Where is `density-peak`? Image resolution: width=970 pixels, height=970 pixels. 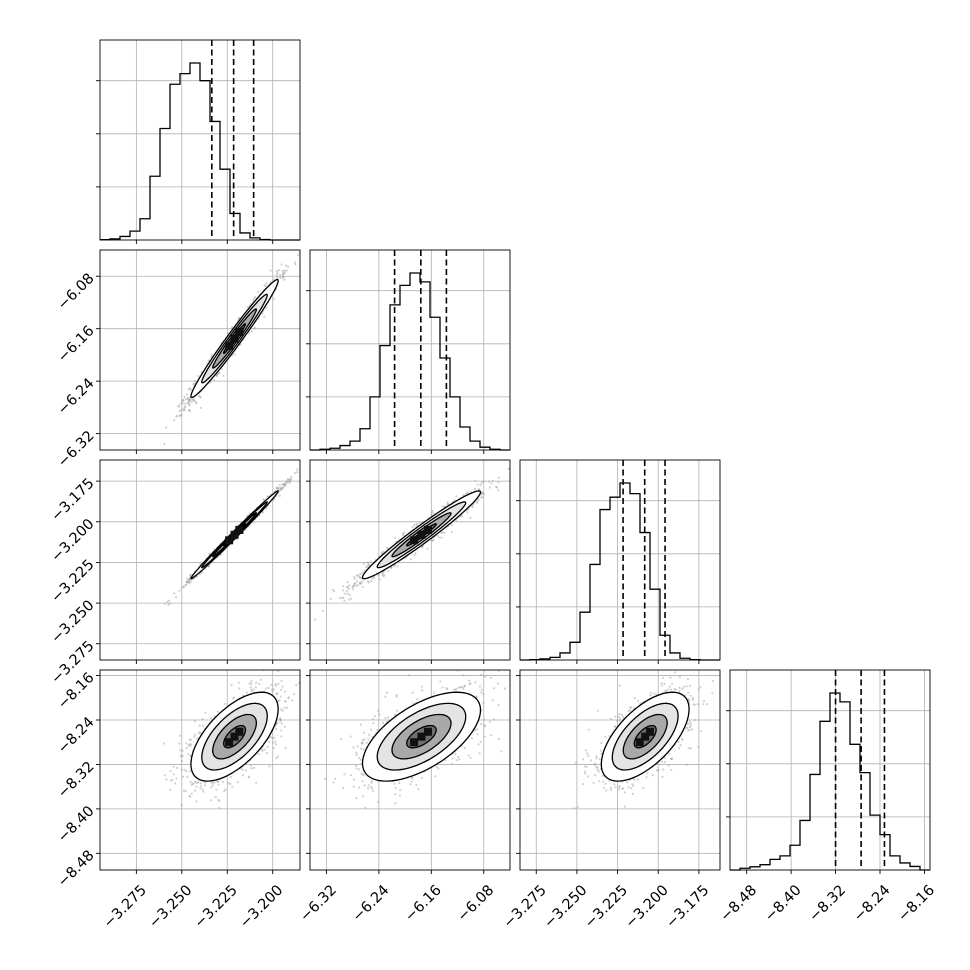
density-peak is located at coordinates (239, 529).